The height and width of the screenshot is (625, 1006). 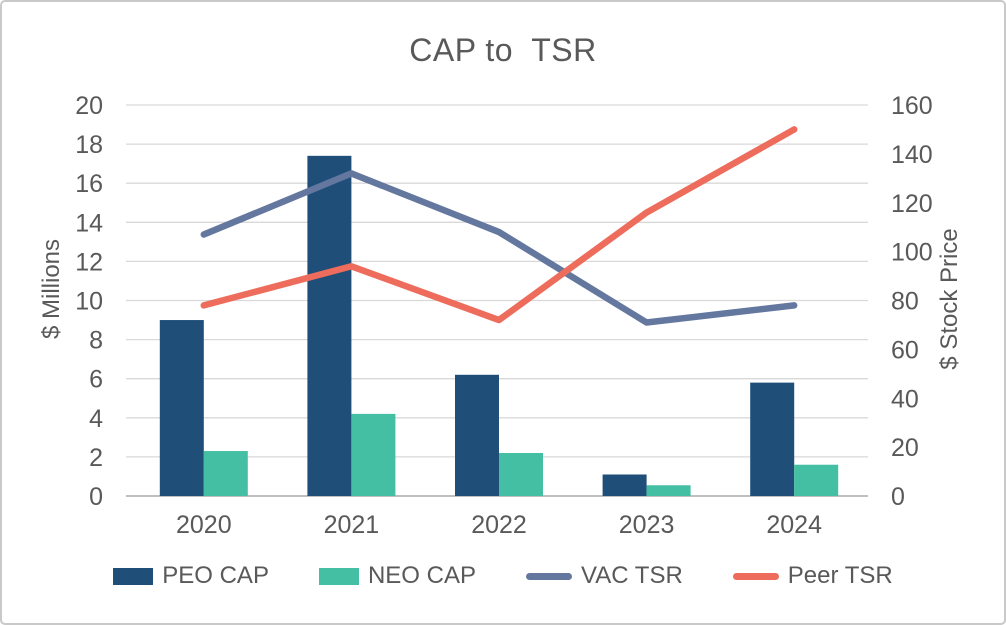 I want to click on right-axis-tick-label: 140, so click(x=912, y=155).